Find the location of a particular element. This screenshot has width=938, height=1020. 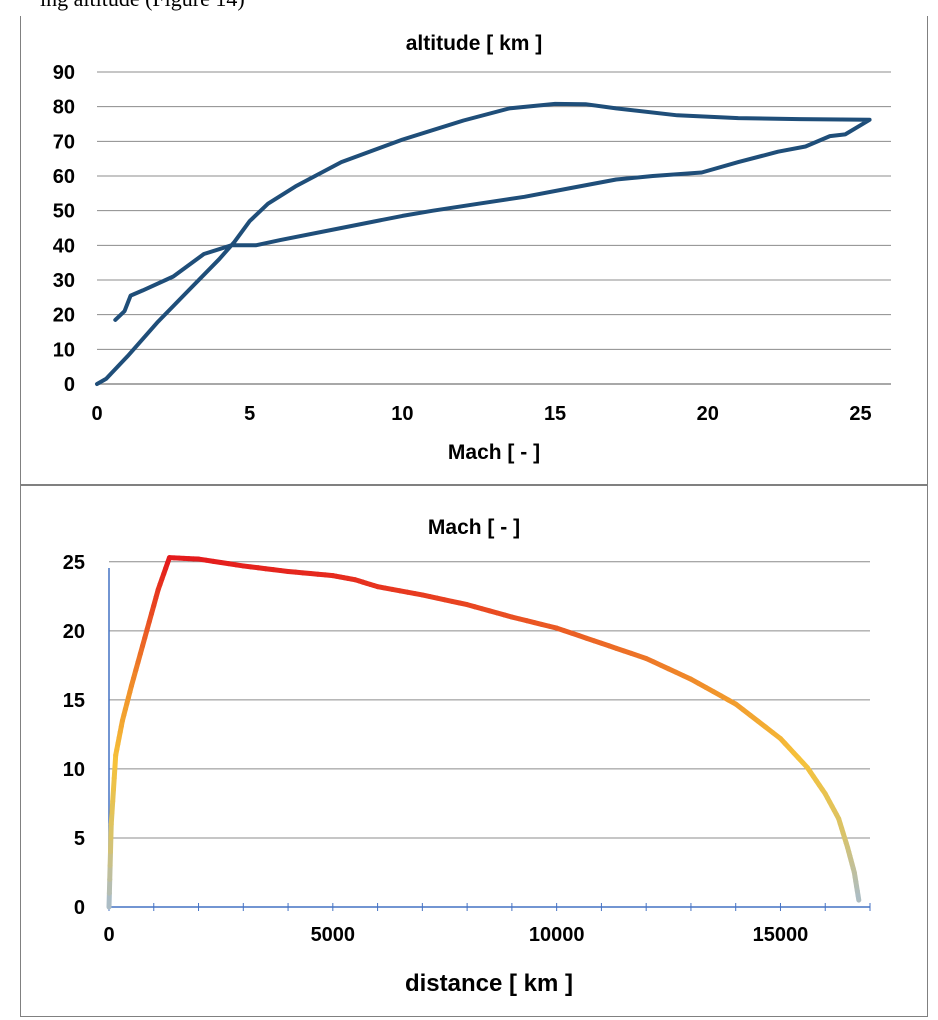

y-tick-label: 5 is located at coordinates (79, 839).